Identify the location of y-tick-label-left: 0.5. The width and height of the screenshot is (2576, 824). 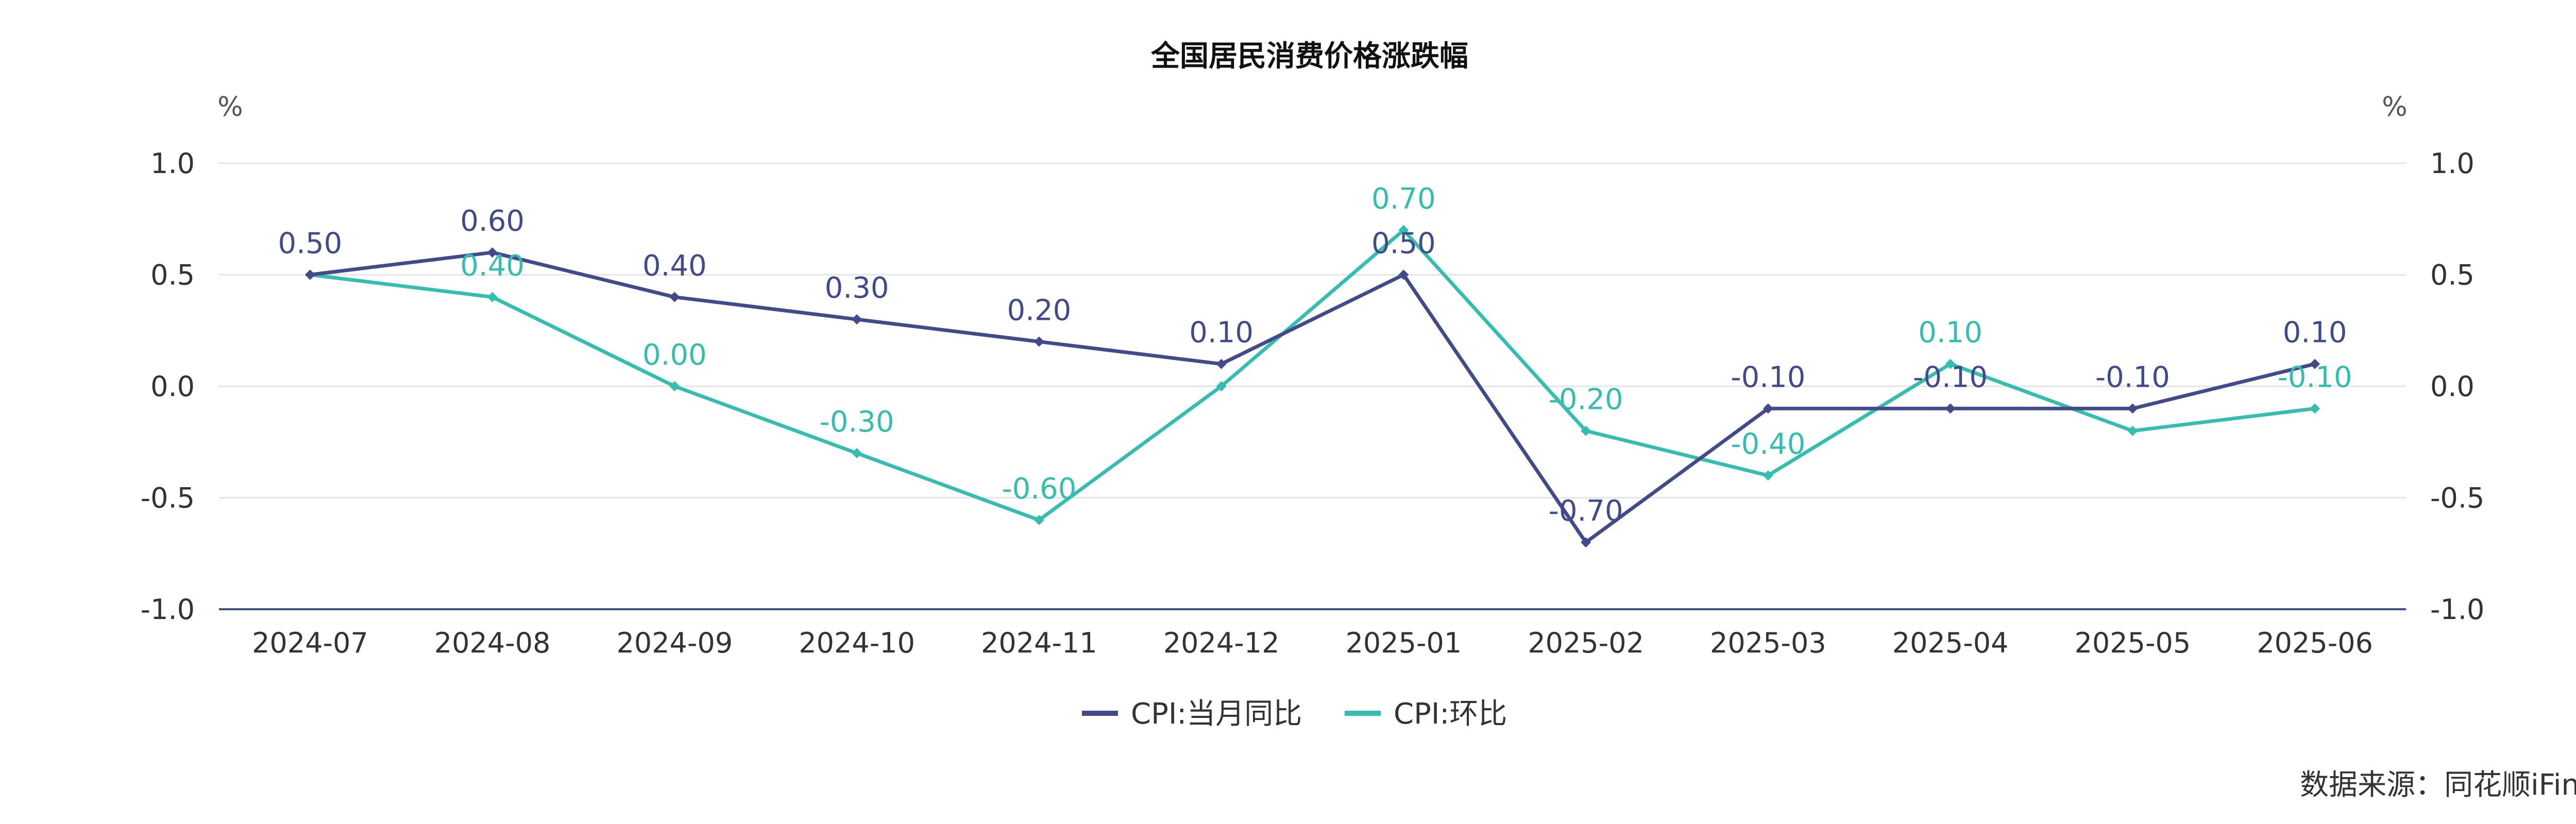
(172, 275).